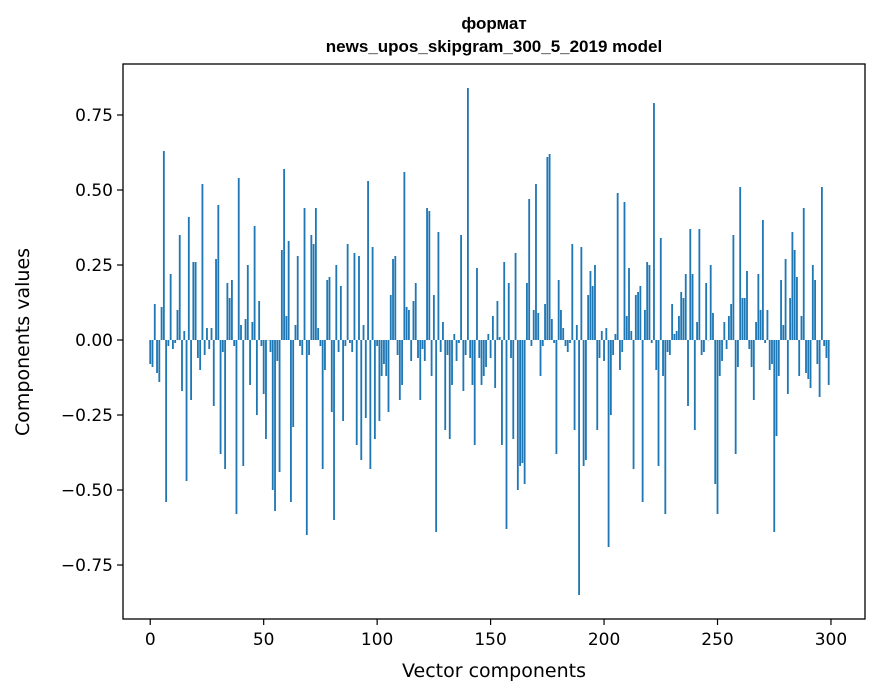  Describe the element at coordinates (264, 640) in the screenshot. I see `x-tick-label: 50` at that location.